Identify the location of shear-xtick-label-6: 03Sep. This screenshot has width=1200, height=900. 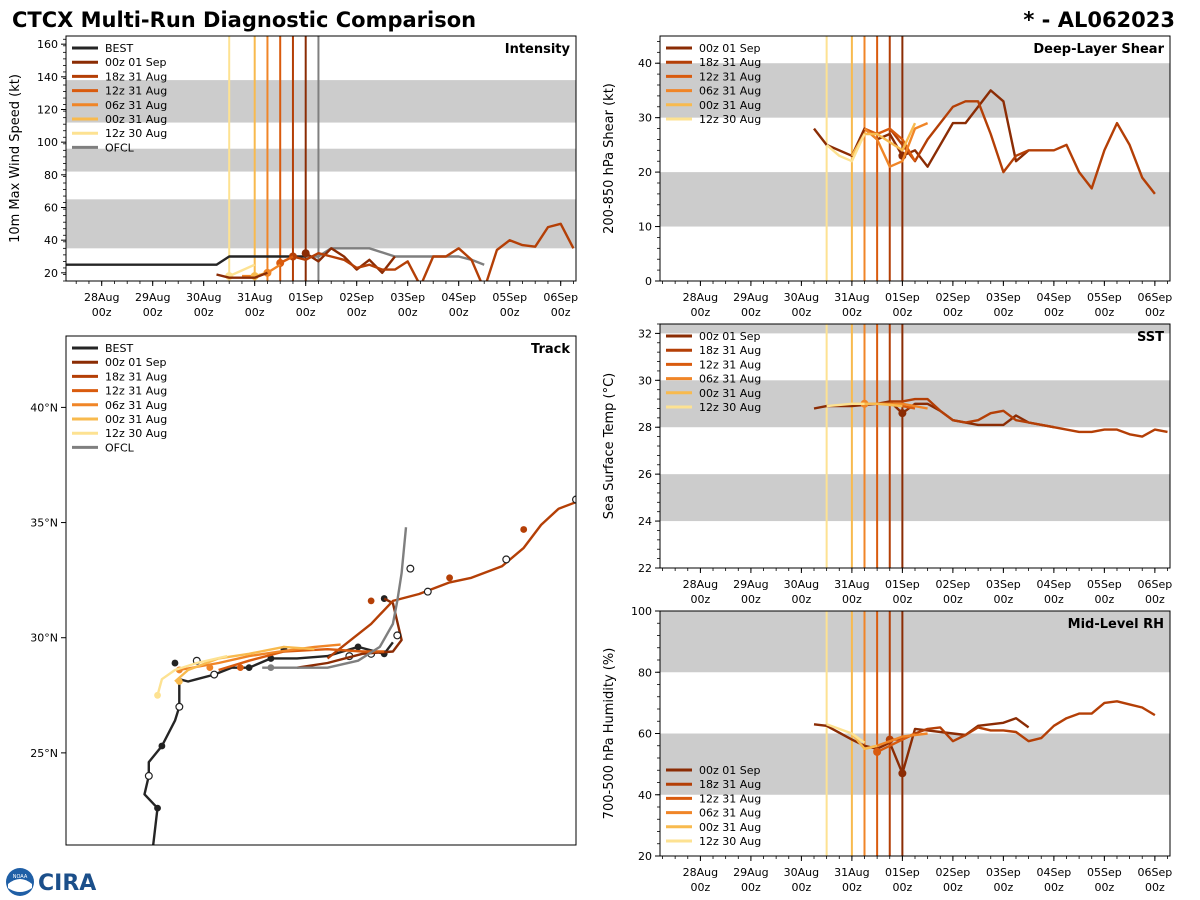
(1003, 297).